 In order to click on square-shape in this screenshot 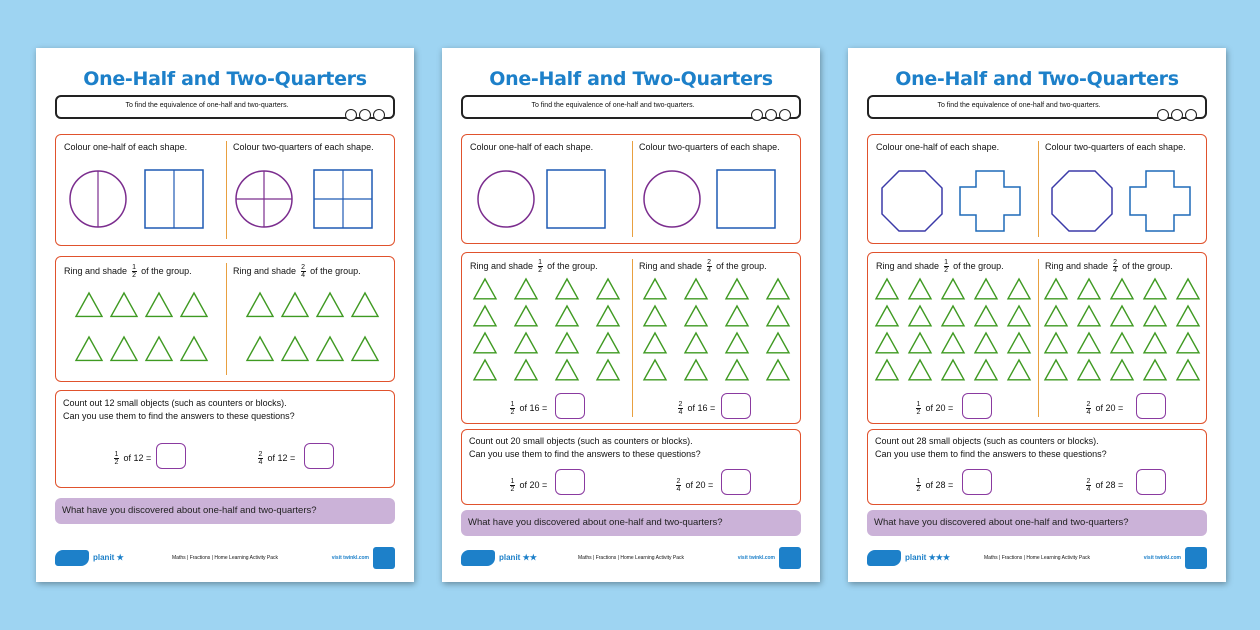, I will do `click(576, 199)`.